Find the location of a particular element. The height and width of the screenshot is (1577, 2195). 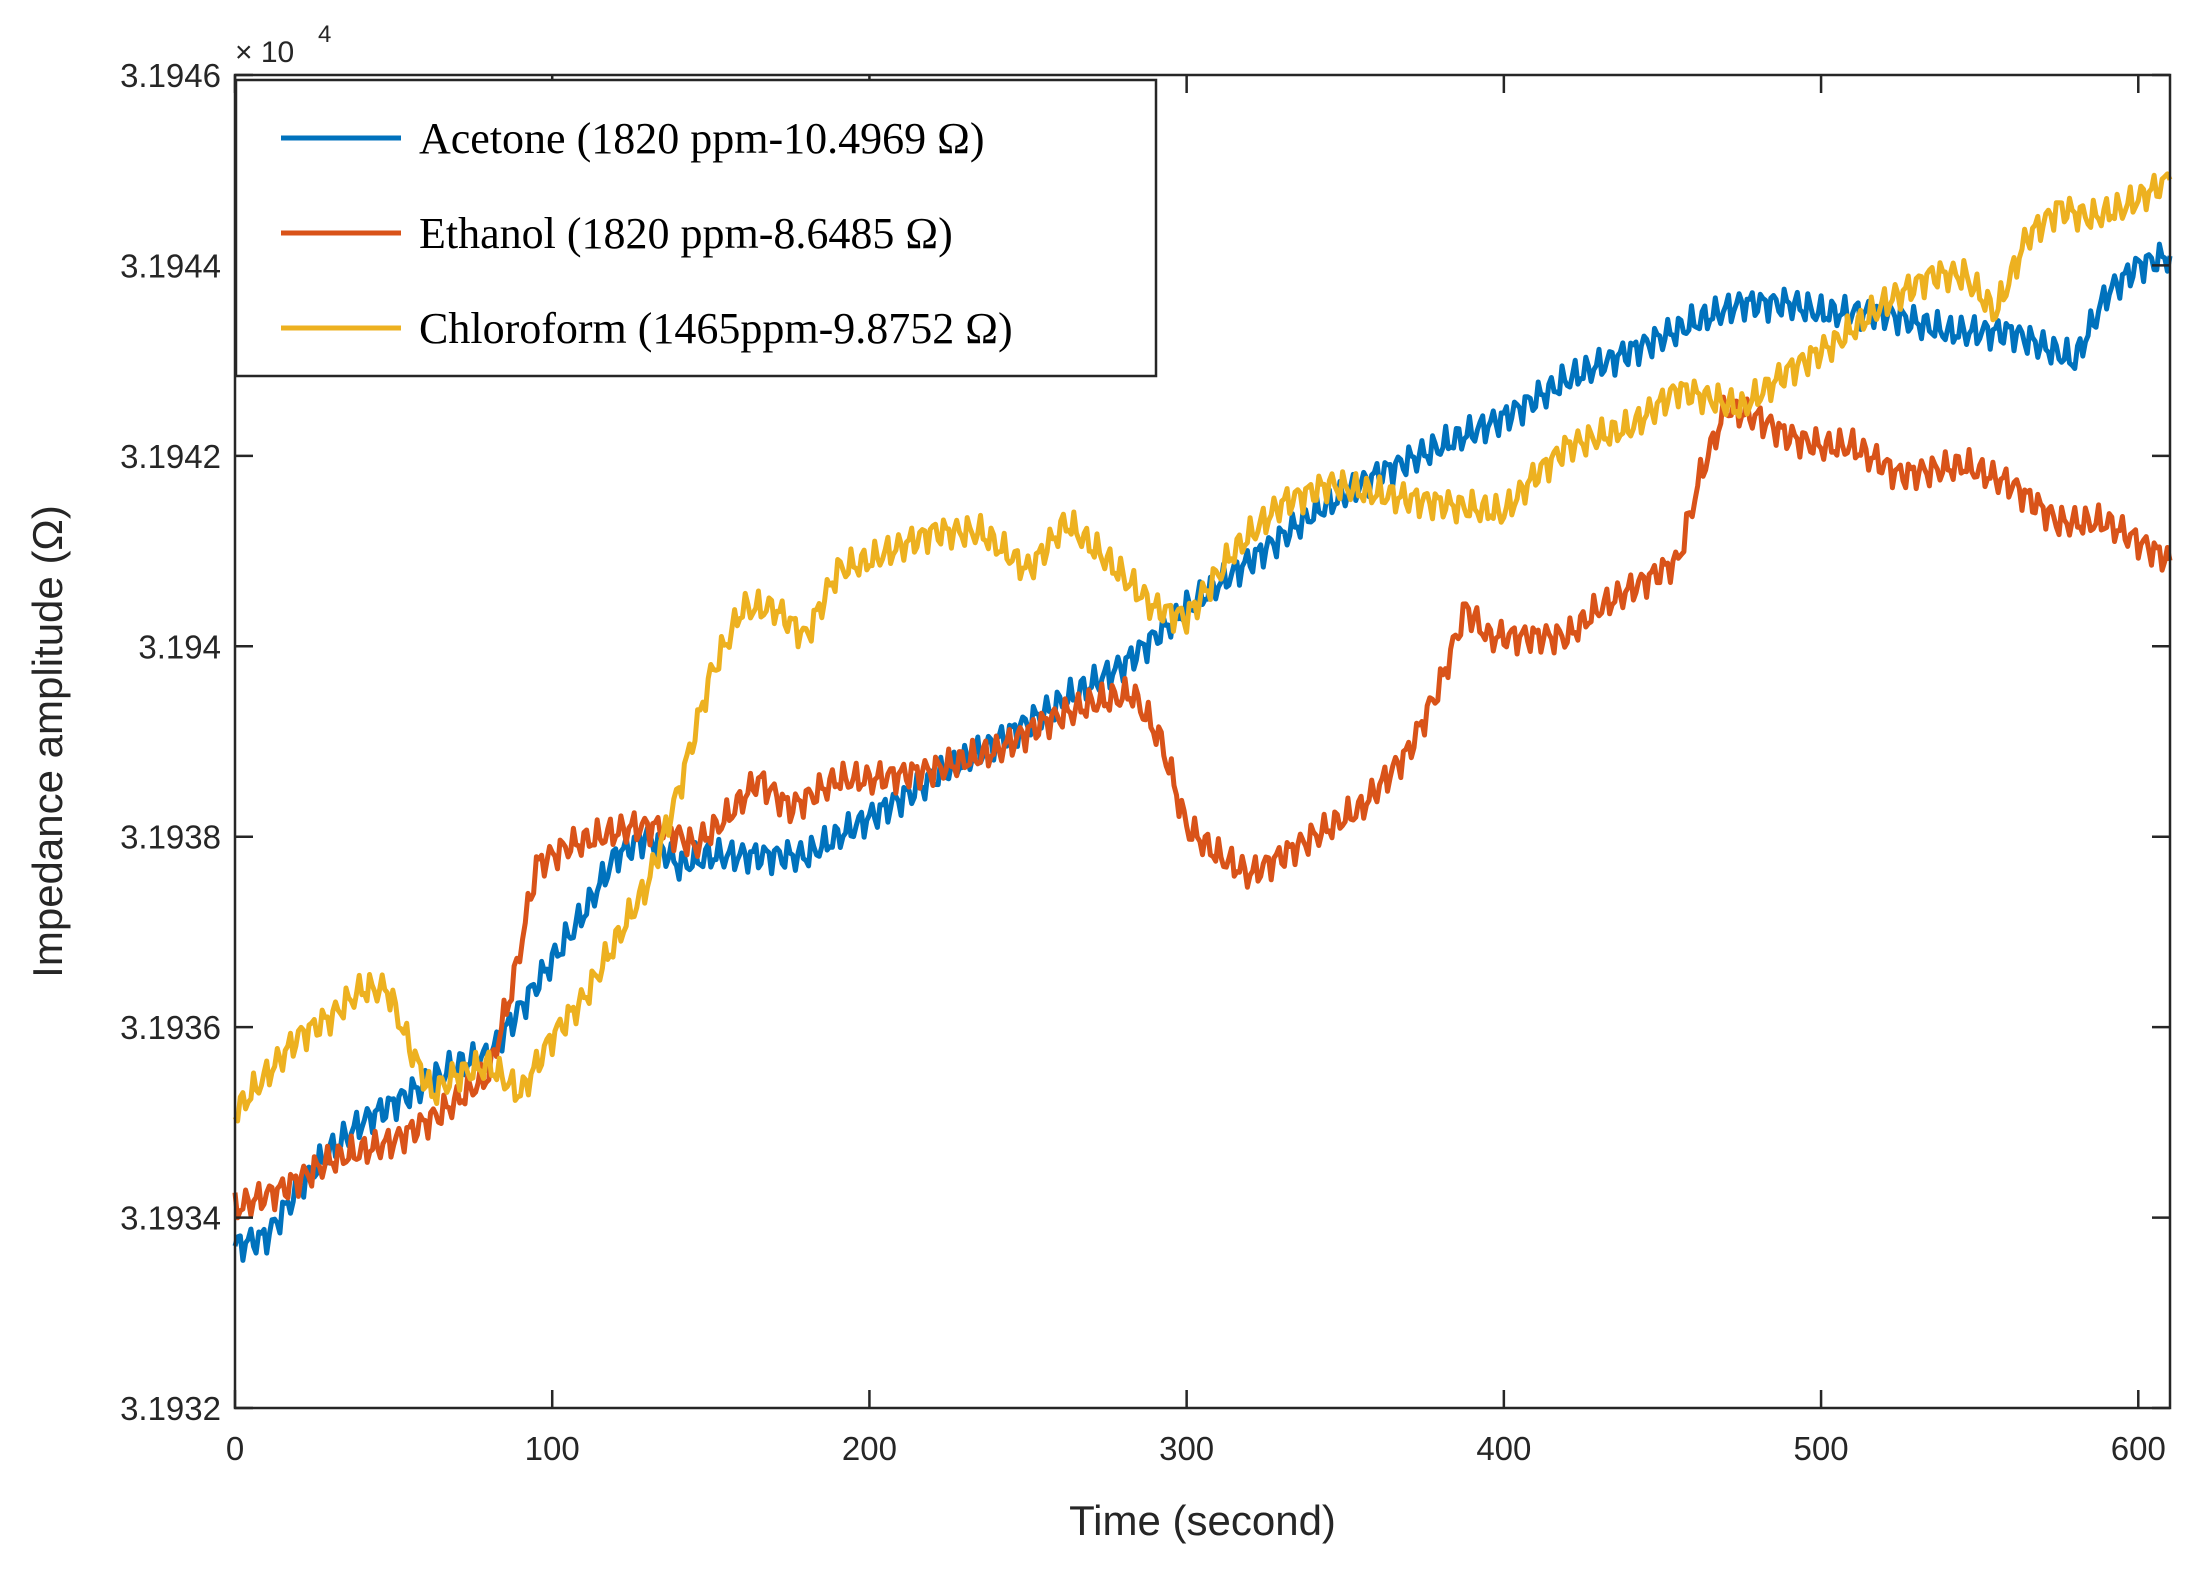

x-tick-label: 400 is located at coordinates (1503, 1448).